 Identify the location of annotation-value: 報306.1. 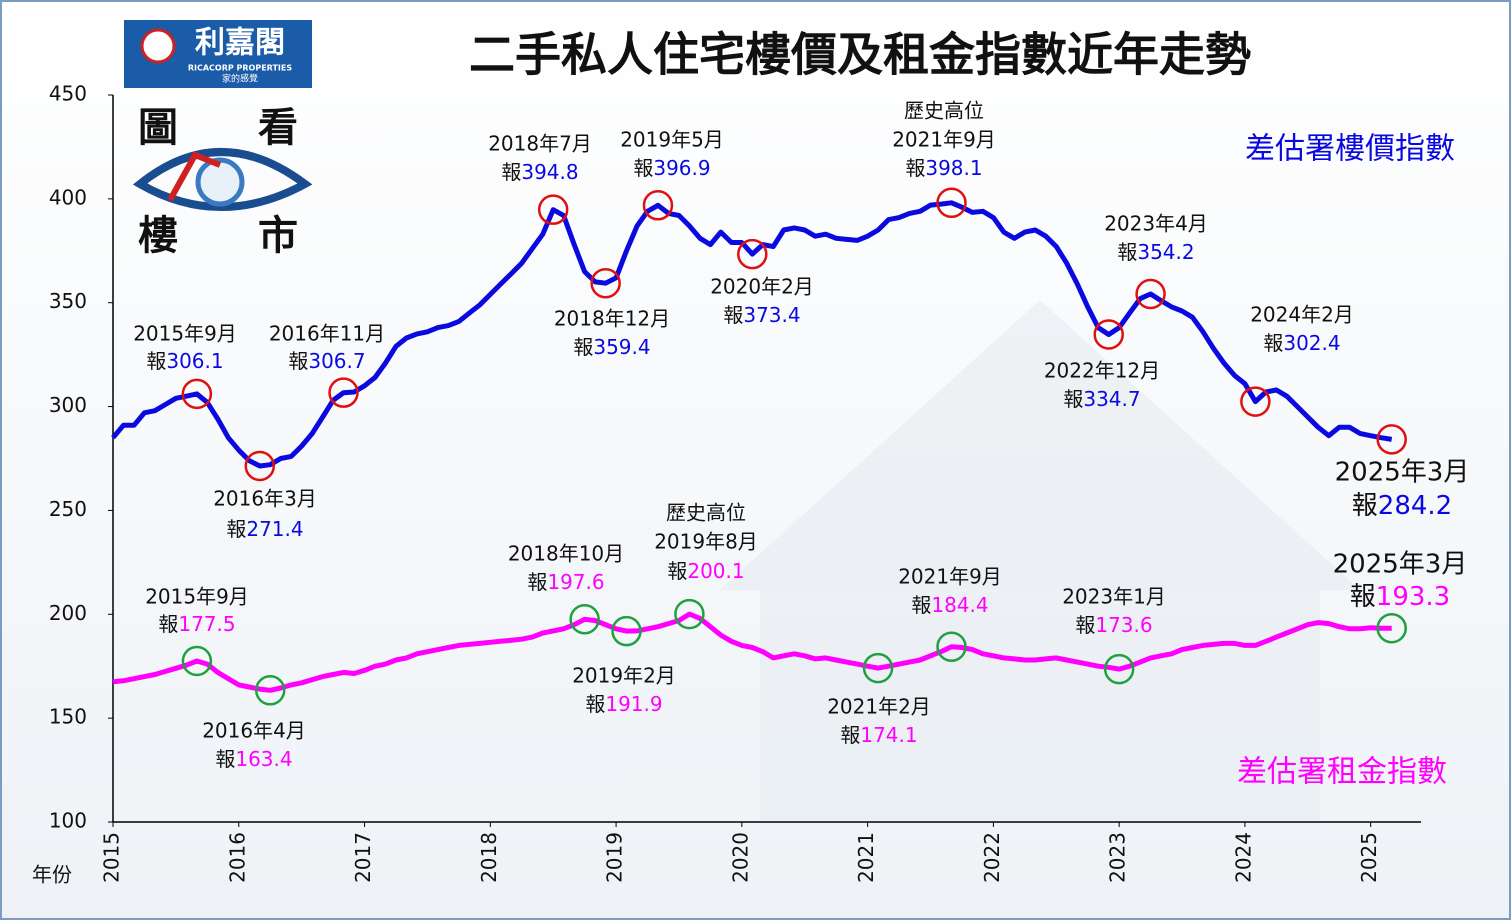
(184, 361).